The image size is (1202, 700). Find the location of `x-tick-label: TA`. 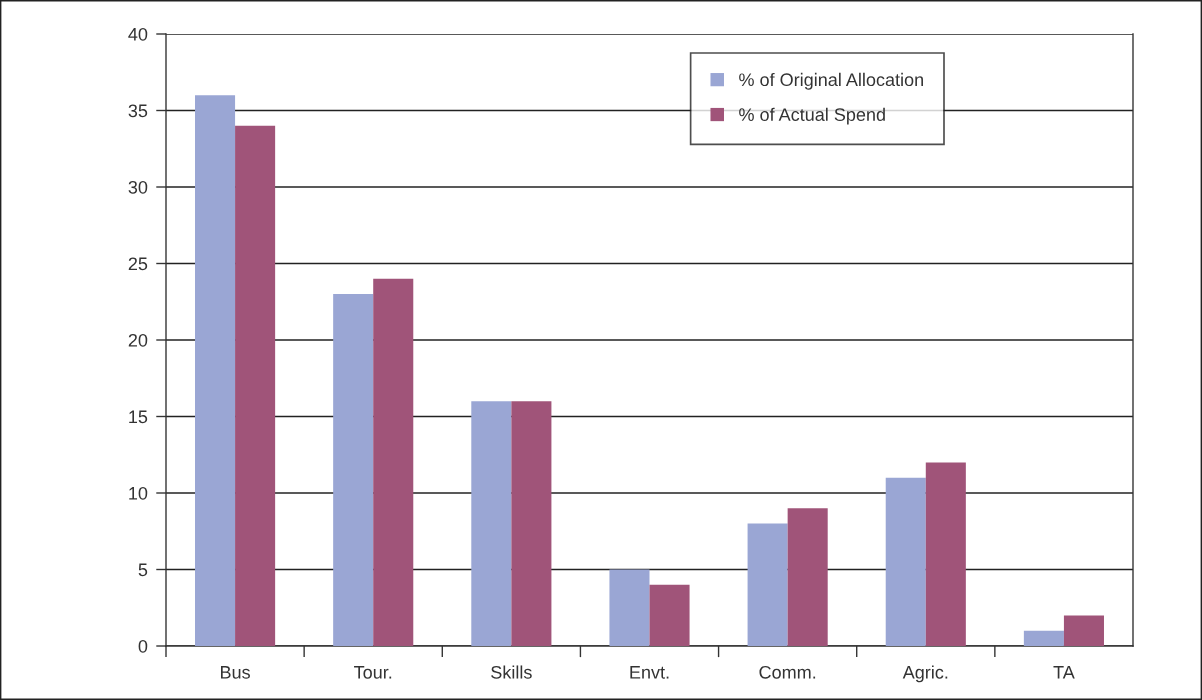

x-tick-label: TA is located at coordinates (1064, 672).